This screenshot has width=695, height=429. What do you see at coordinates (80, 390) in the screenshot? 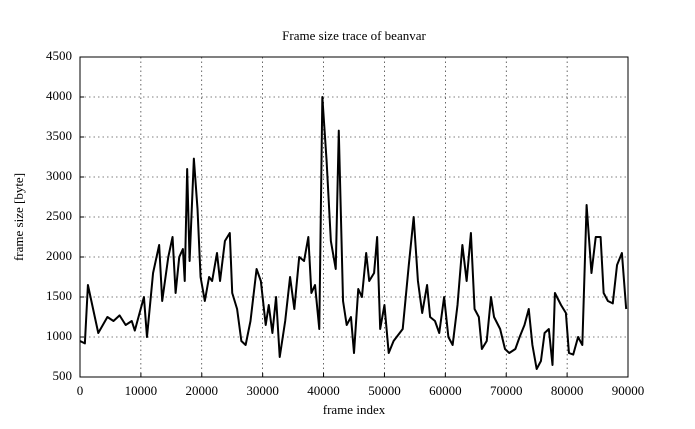
I see `x-tick-label: 0` at bounding box center [80, 390].